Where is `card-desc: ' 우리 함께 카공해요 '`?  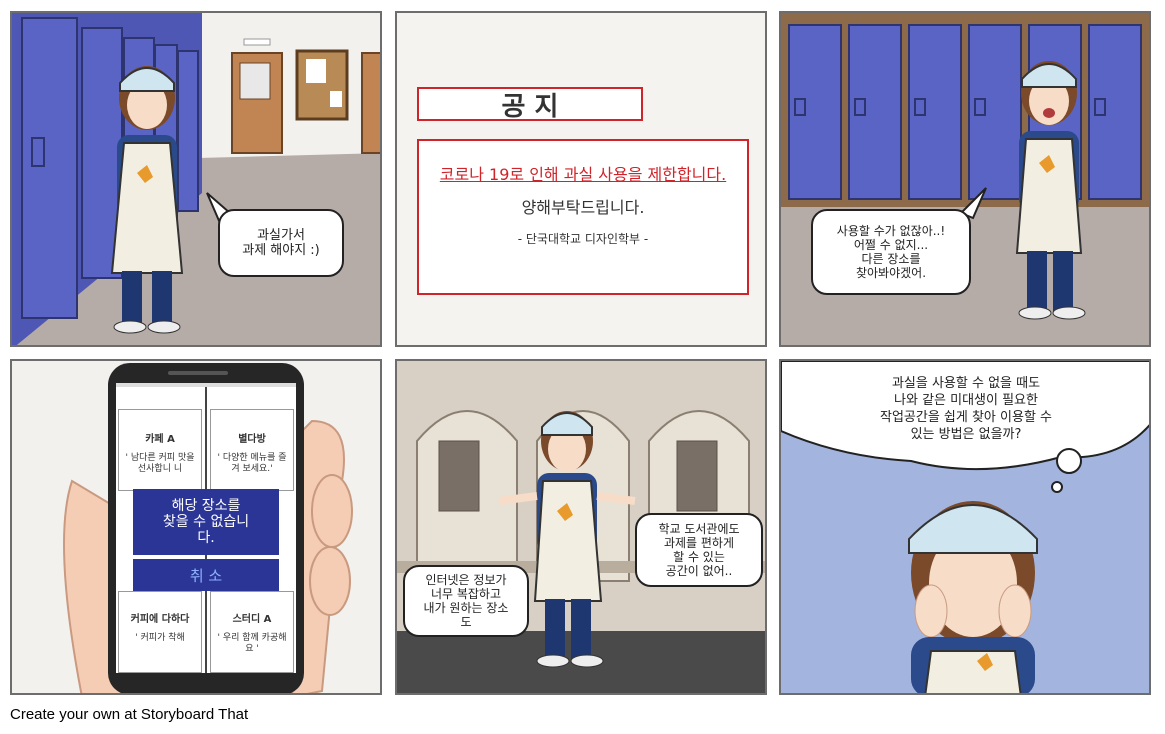 card-desc: ' 우리 함께 카공해요 ' is located at coordinates (252, 643).